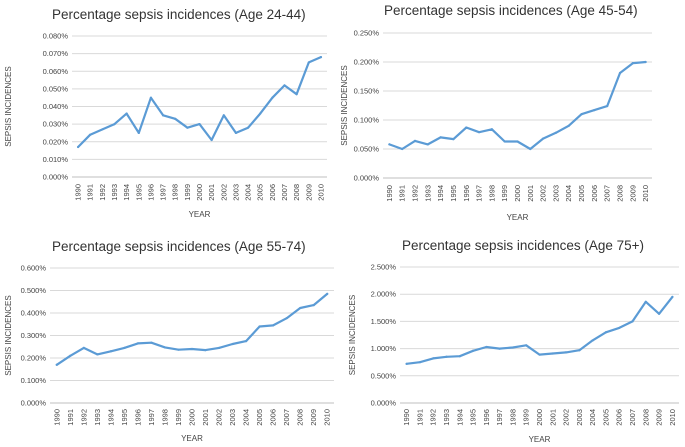 This screenshot has width=685, height=447. What do you see at coordinates (402, 193) in the screenshot?
I see `x-tick-label: 1991` at bounding box center [402, 193].